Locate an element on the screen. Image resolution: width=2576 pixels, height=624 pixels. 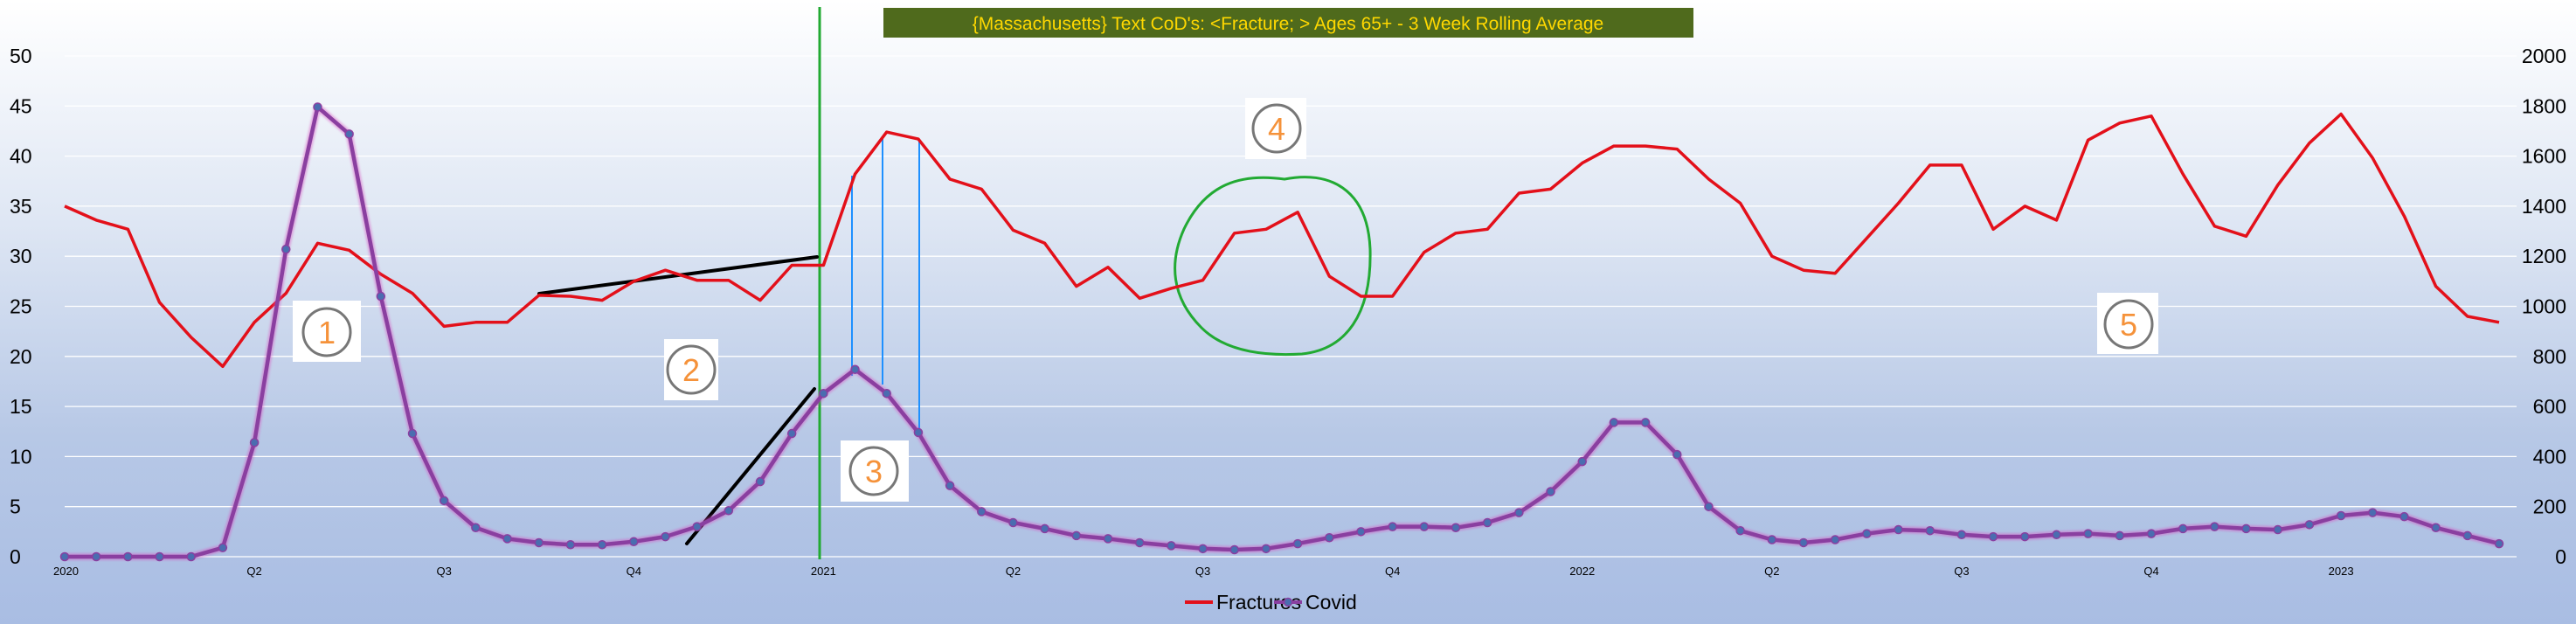
x-tick-label: 2021 is located at coordinates (823, 571).